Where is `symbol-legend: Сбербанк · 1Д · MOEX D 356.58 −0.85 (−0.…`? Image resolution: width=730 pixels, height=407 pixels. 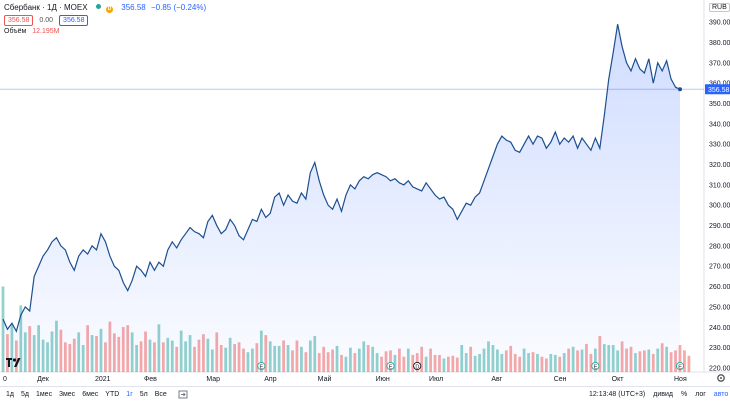 symbol-legend: Сбербанк · 1Д · MOEX D 356.58 −0.85 (−0.… is located at coordinates (105, 8).